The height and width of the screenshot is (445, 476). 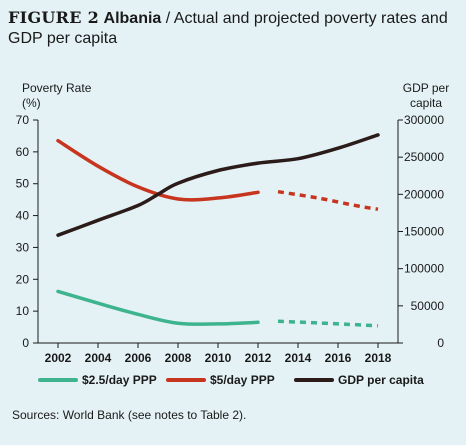 I want to click on green-2-5-day-legend-label: $2.5/day PPP, so click(x=119, y=380).